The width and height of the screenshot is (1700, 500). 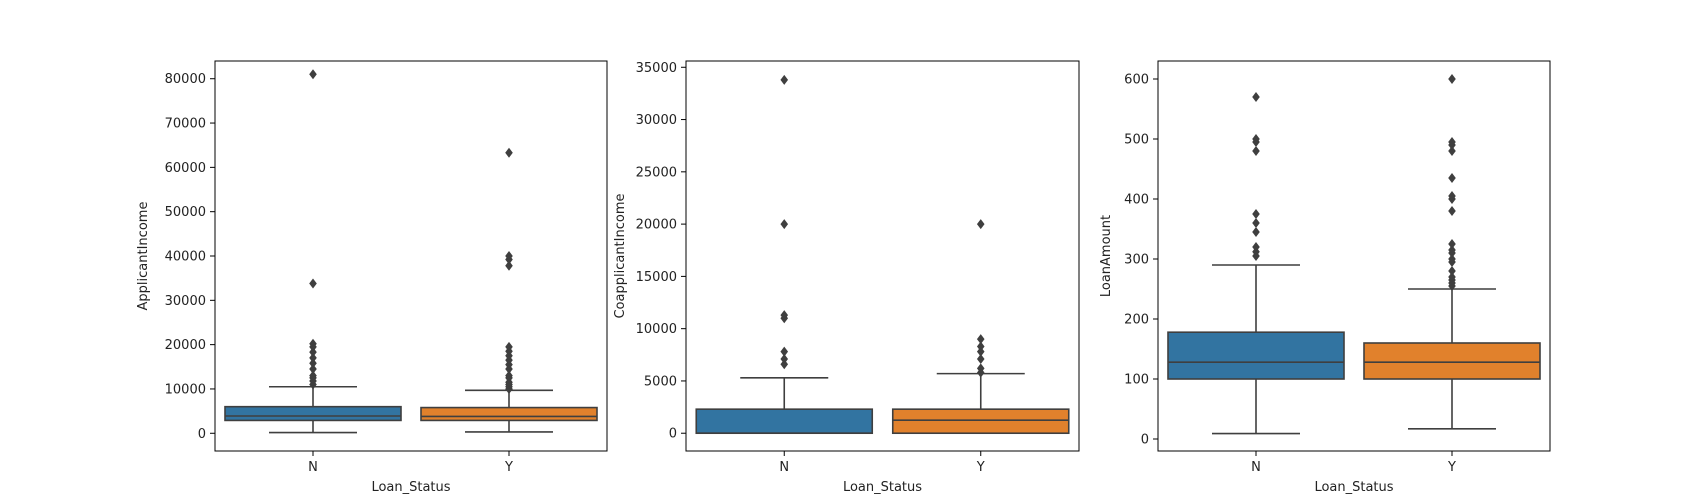 What do you see at coordinates (1136, 140) in the screenshot?
I see `y-tick-label: 500` at bounding box center [1136, 140].